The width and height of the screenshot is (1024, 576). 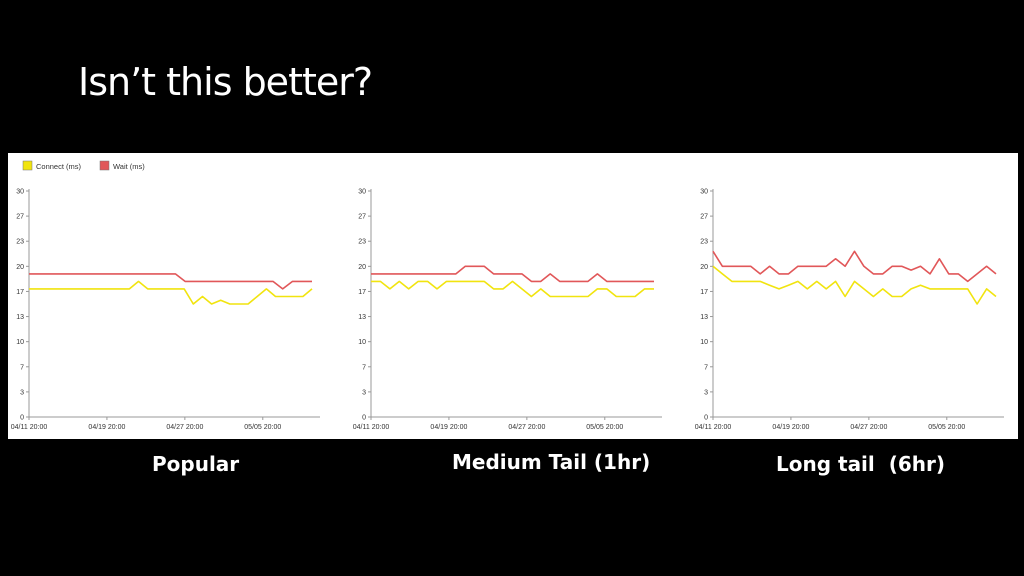 What do you see at coordinates (196, 464) in the screenshot?
I see `chart-caption-popular: Popular` at bounding box center [196, 464].